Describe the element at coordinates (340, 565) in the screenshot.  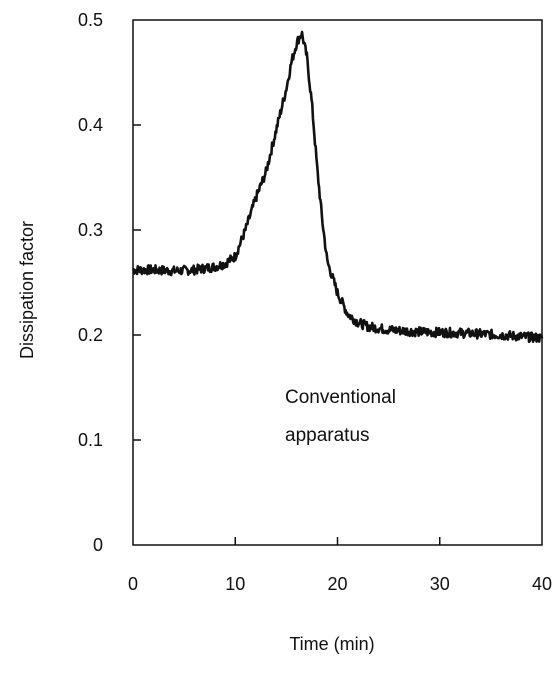
I see `x-ticks: 0 10 20 30 40` at that location.